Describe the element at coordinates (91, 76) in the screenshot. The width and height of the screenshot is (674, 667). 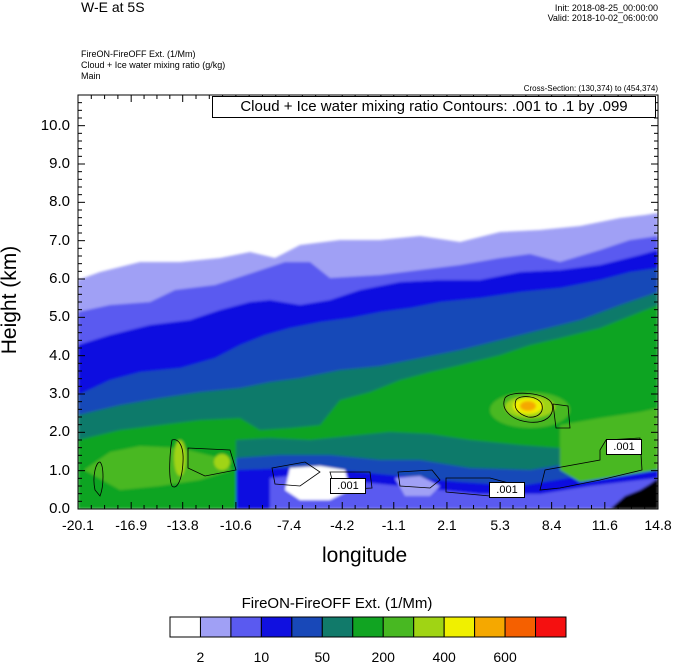
I see `field-description-3: Main` at that location.